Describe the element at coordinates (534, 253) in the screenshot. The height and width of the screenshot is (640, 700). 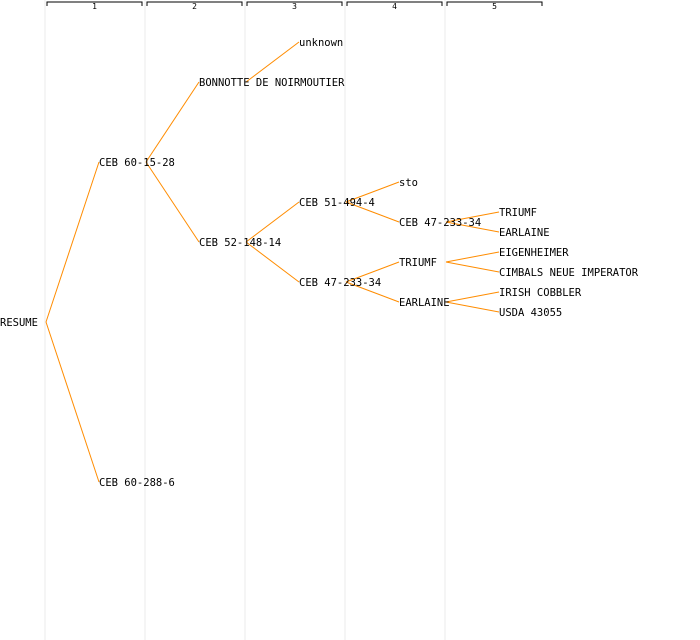
I see `variety-node-label: EIGENHEIMER` at that location.